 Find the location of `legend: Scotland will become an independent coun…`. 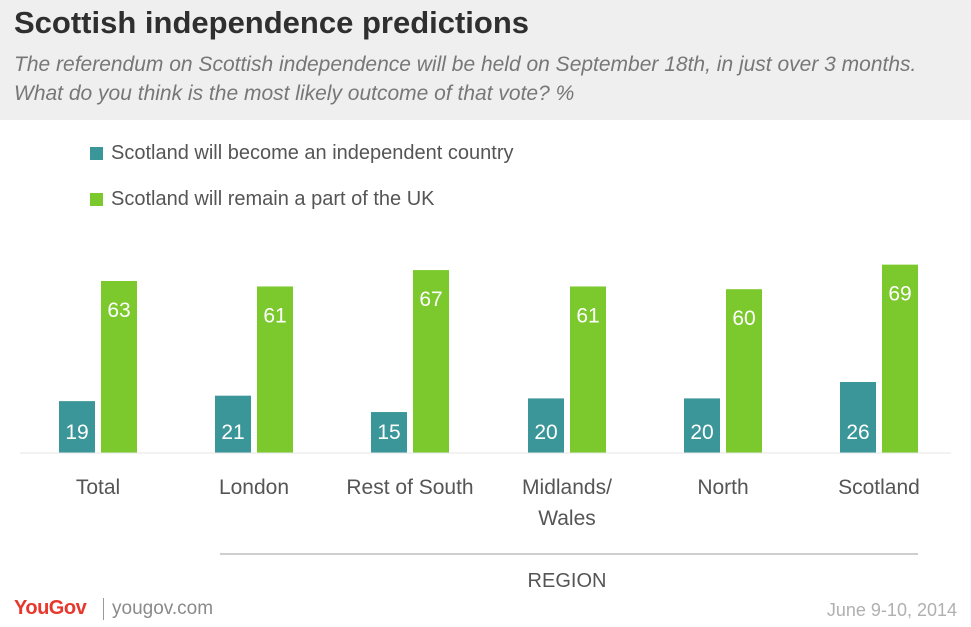

legend: Scotland will become an independent coun… is located at coordinates (301, 184).